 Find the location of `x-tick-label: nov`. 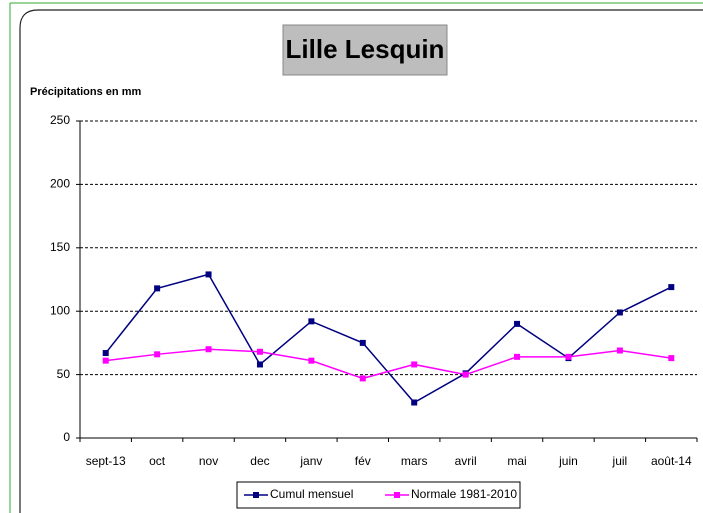

x-tick-label: nov is located at coordinates (208, 461).